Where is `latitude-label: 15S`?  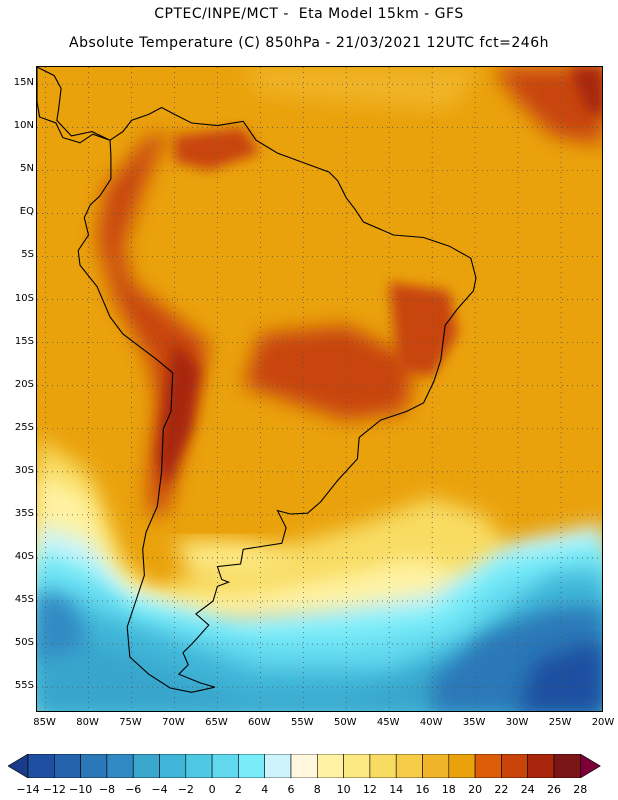
latitude-label: 15S is located at coordinates (24, 341).